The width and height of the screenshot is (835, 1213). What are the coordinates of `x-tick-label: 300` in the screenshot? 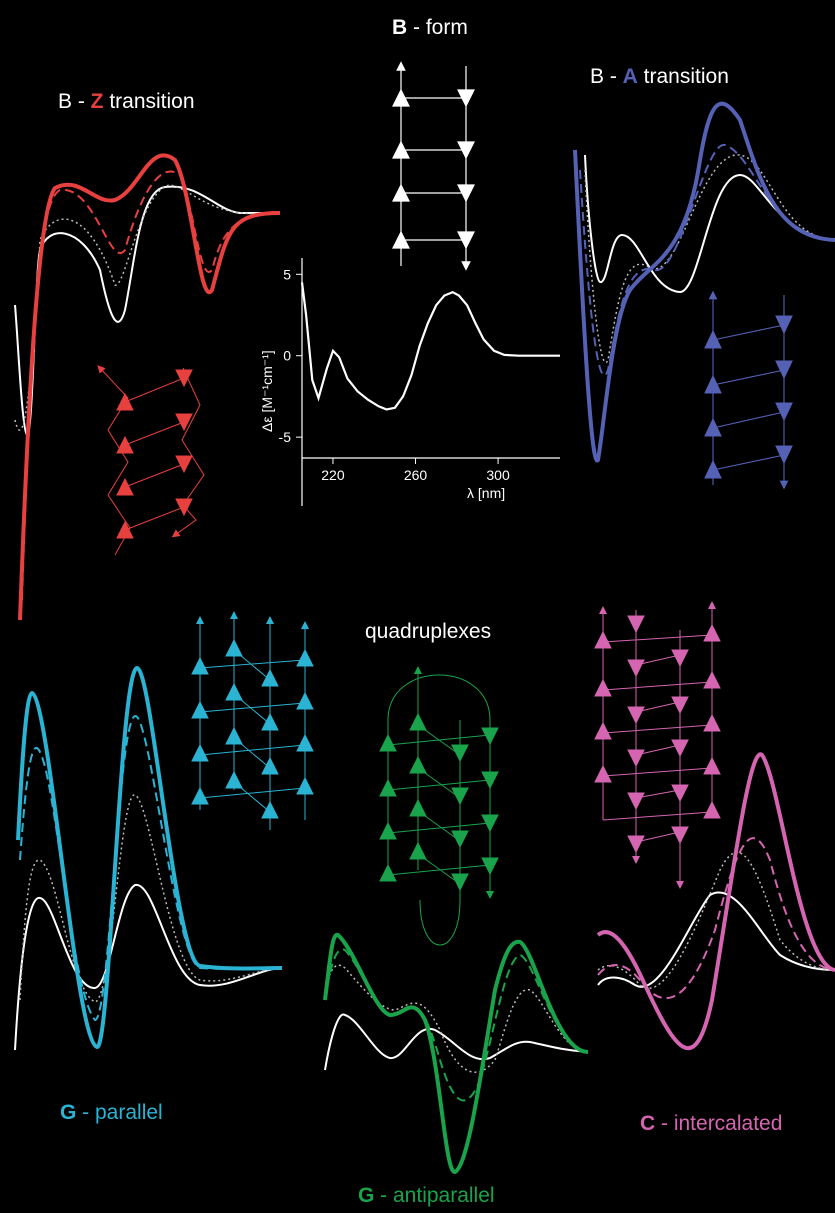 It's located at (498, 475).